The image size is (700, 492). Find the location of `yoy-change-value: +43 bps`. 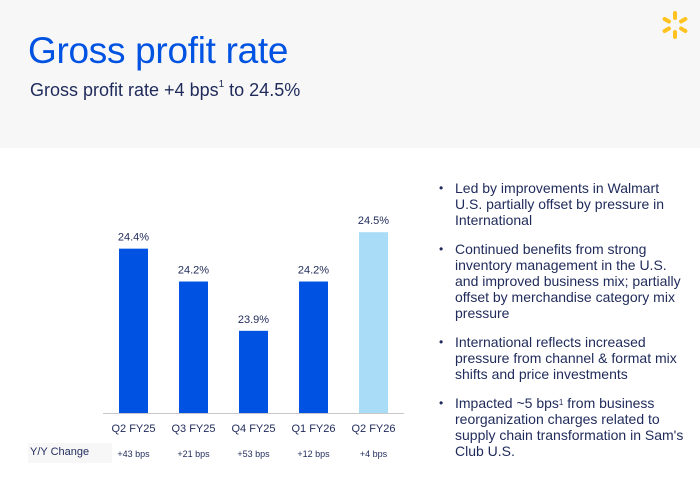

yoy-change-value: +43 bps is located at coordinates (133, 454).